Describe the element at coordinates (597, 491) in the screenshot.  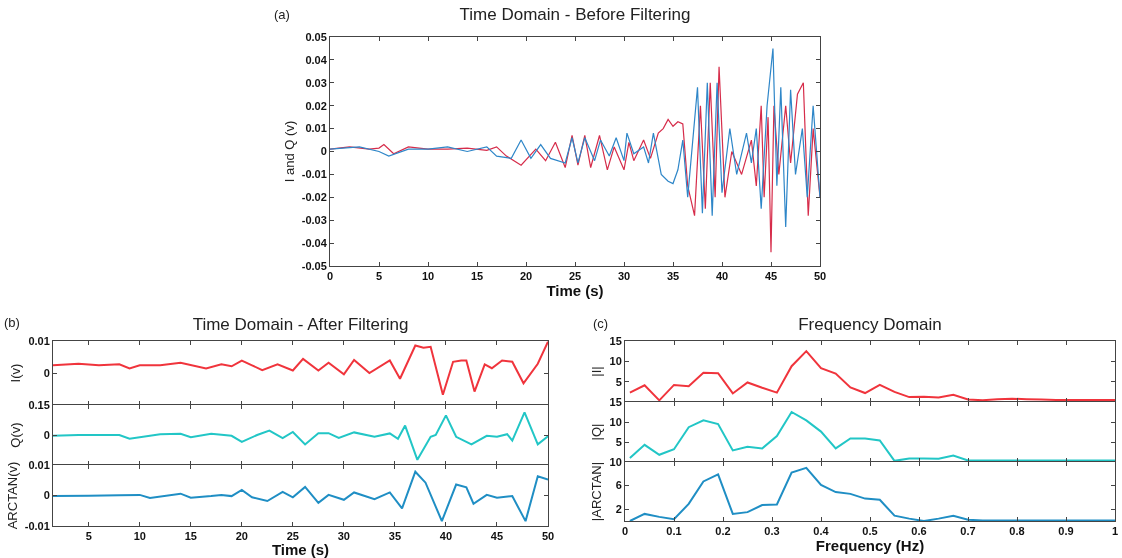
I see `y-axis-title: |ARCTAN|` at that location.